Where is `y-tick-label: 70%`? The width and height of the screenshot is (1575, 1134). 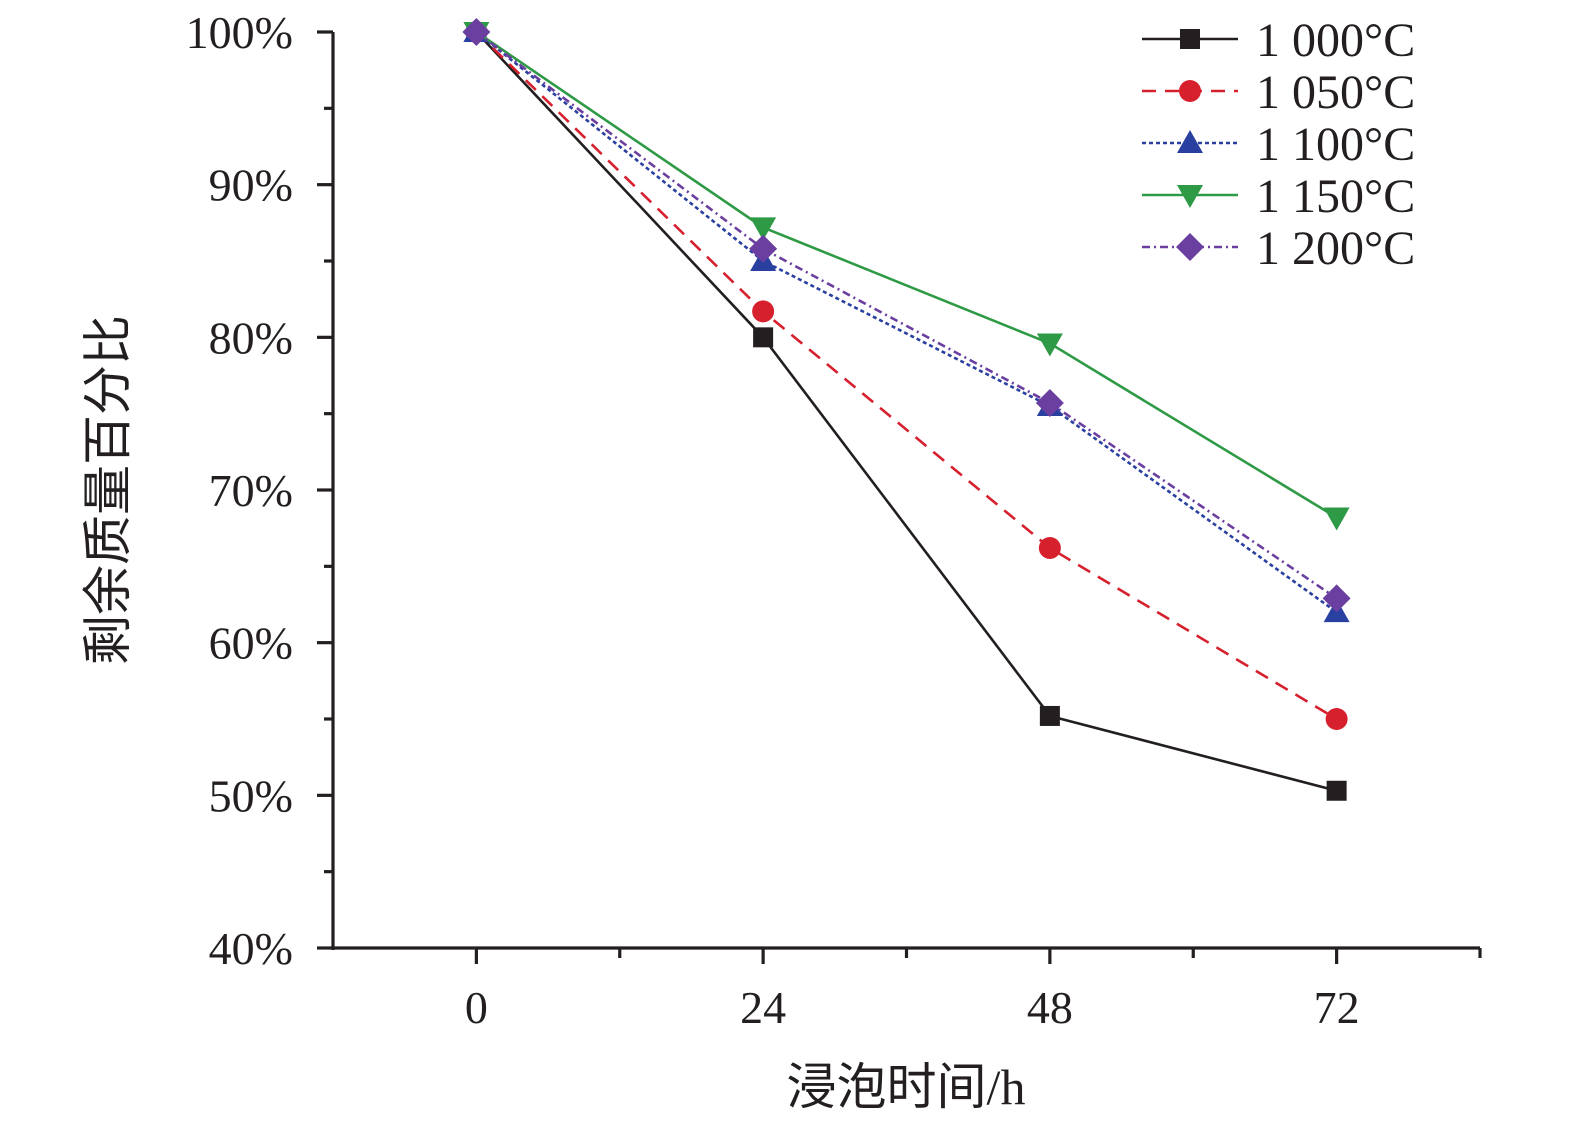 y-tick-label: 70% is located at coordinates (251, 490).